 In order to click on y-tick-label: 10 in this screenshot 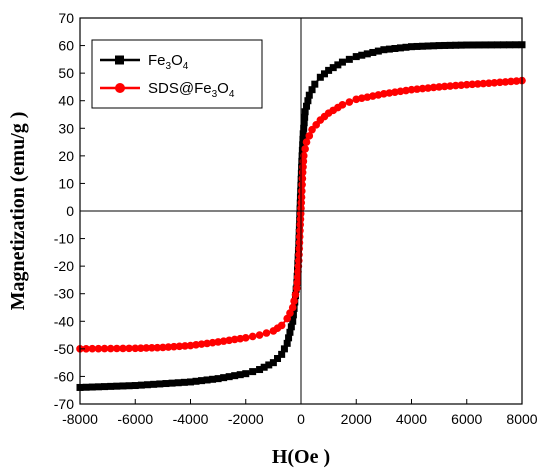, I will do `click(66, 183)`.